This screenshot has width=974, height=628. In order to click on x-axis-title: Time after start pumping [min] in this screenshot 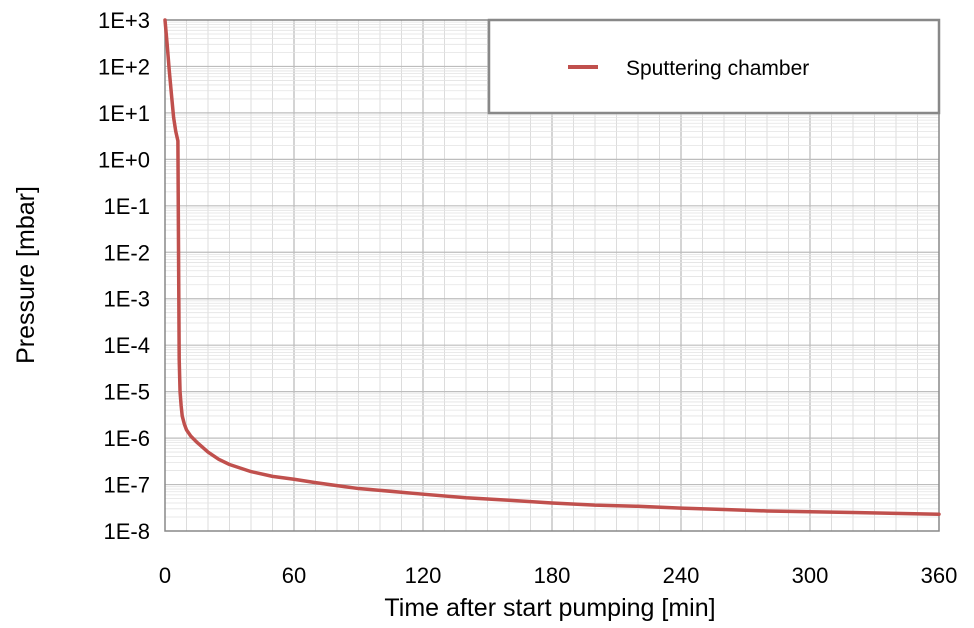, I will do `click(549, 608)`.